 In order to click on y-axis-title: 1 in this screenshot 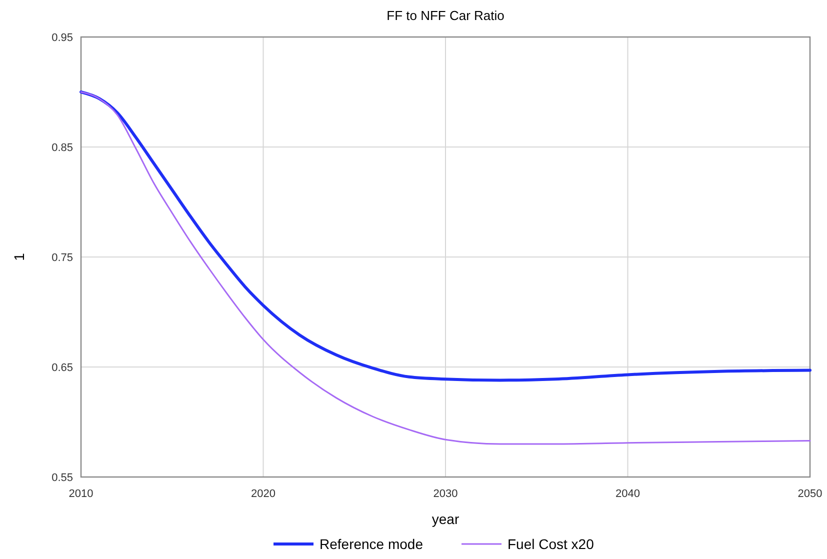, I will do `click(19, 256)`.